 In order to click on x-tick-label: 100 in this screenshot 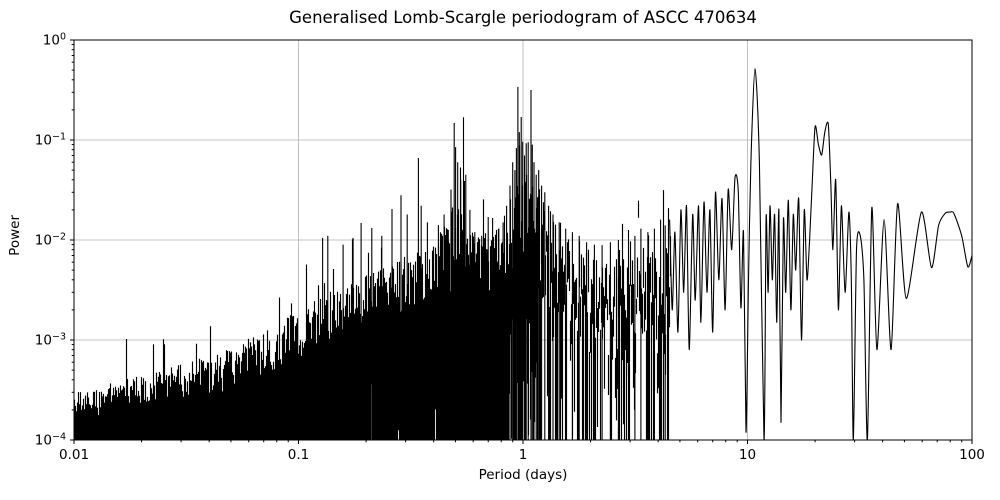, I will do `click(972, 455)`.